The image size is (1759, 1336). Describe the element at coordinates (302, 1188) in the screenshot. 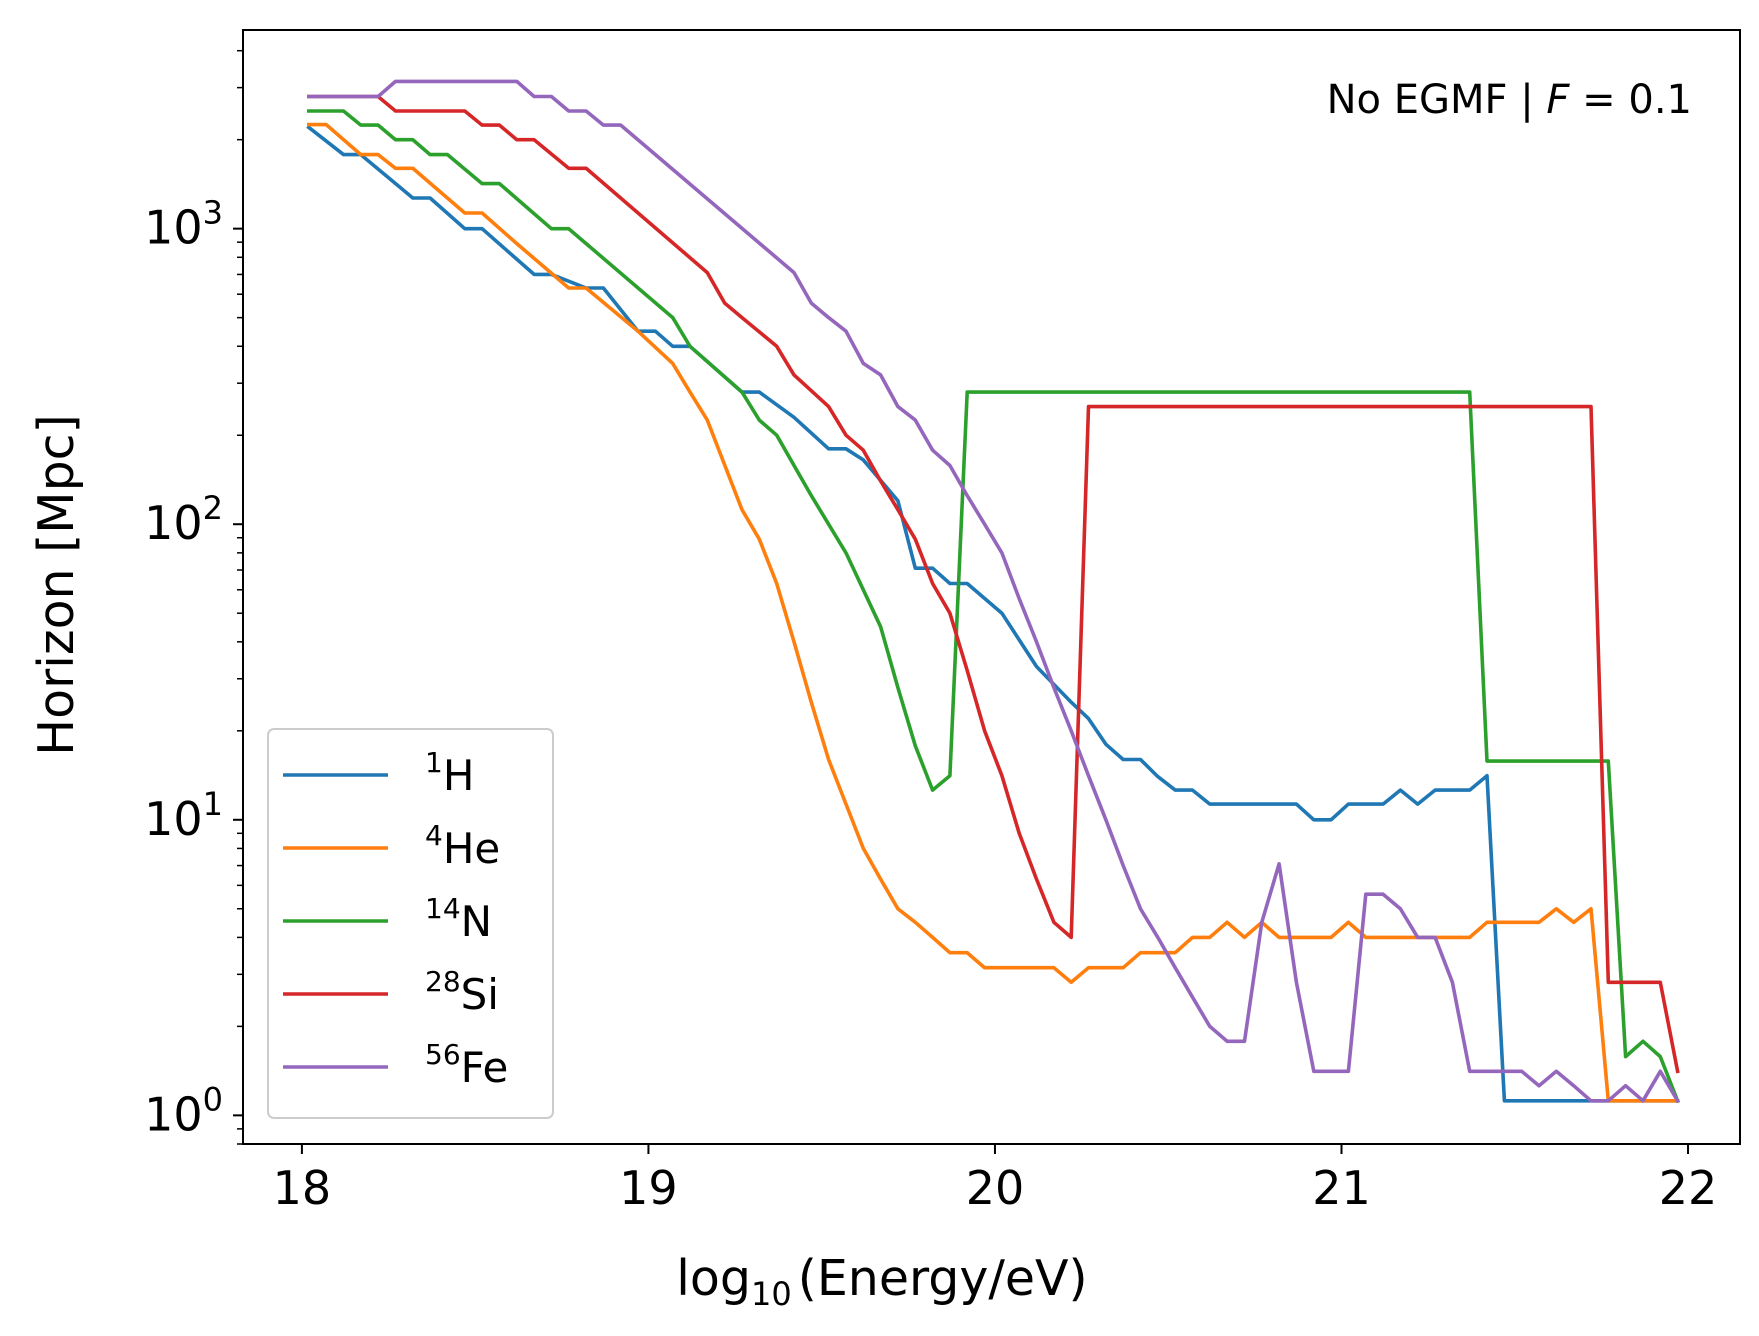

I see `x-tick-label: 18` at that location.